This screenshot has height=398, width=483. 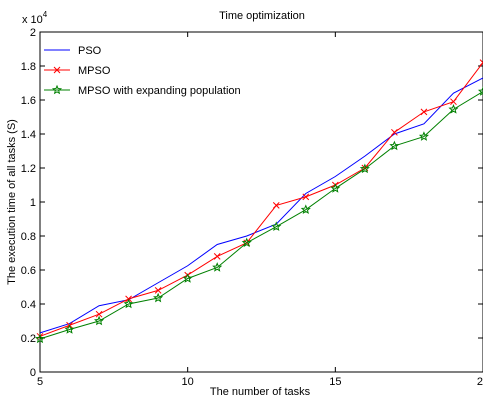 I want to click on y-tick-label: 0.6, so click(x=28, y=271).